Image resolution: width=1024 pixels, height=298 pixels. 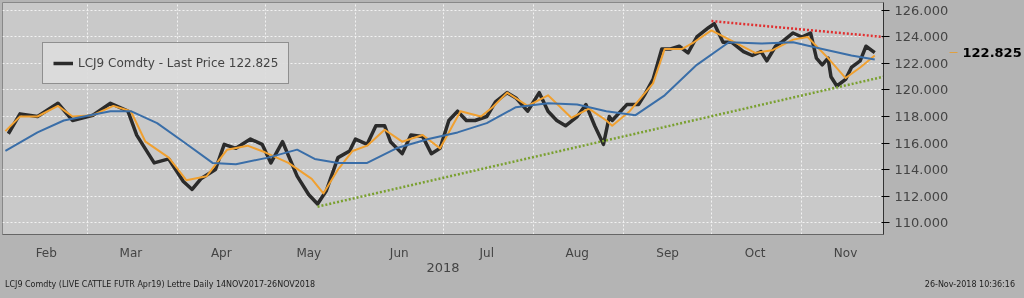 What do you see at coordinates (178, 63) in the screenshot?
I see `legend-label: LCJ9 Comdty - Last Price 122.825` at bounding box center [178, 63].